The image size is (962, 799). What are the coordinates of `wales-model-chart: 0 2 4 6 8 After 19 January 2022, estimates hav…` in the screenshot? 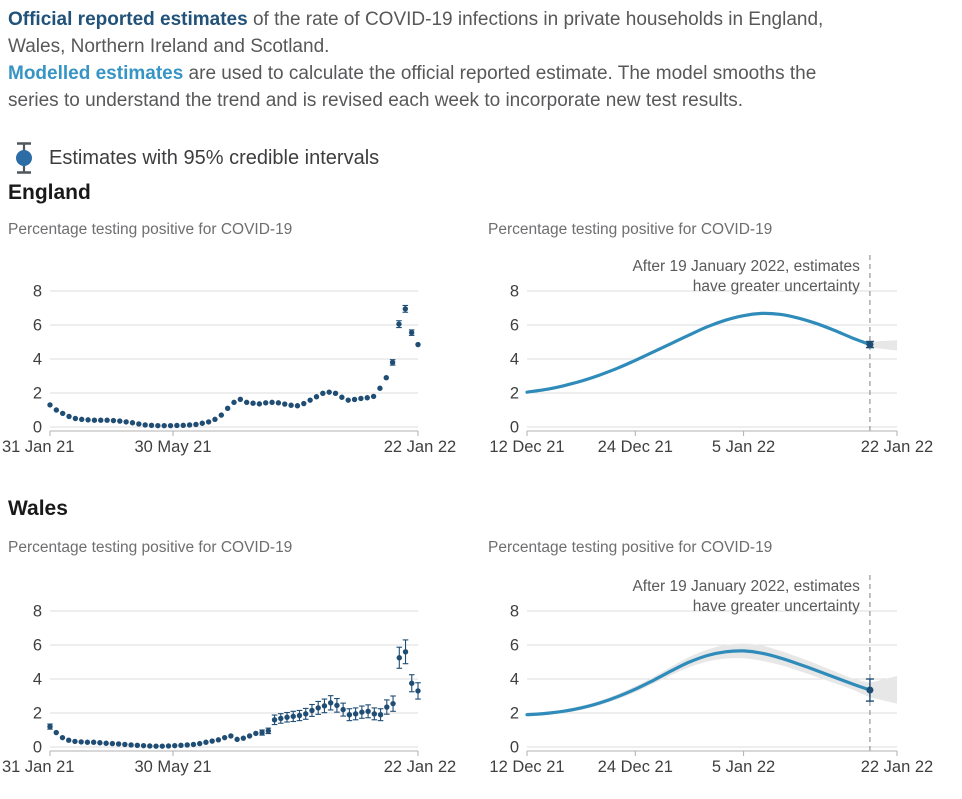 It's located at (711, 675).